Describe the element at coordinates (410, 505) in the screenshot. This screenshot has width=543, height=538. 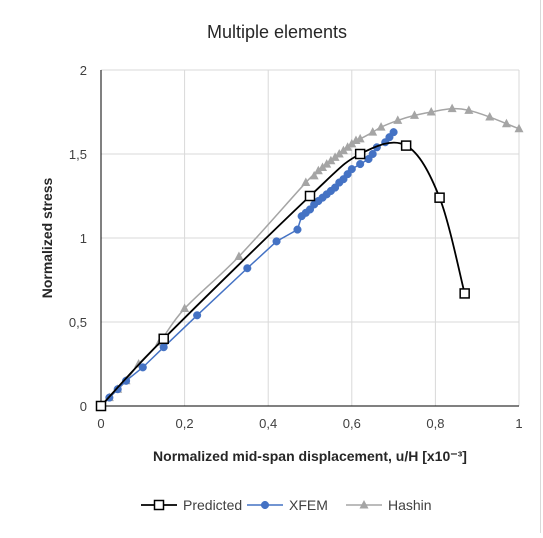
I see `legend-label-hashin: Hashin` at that location.